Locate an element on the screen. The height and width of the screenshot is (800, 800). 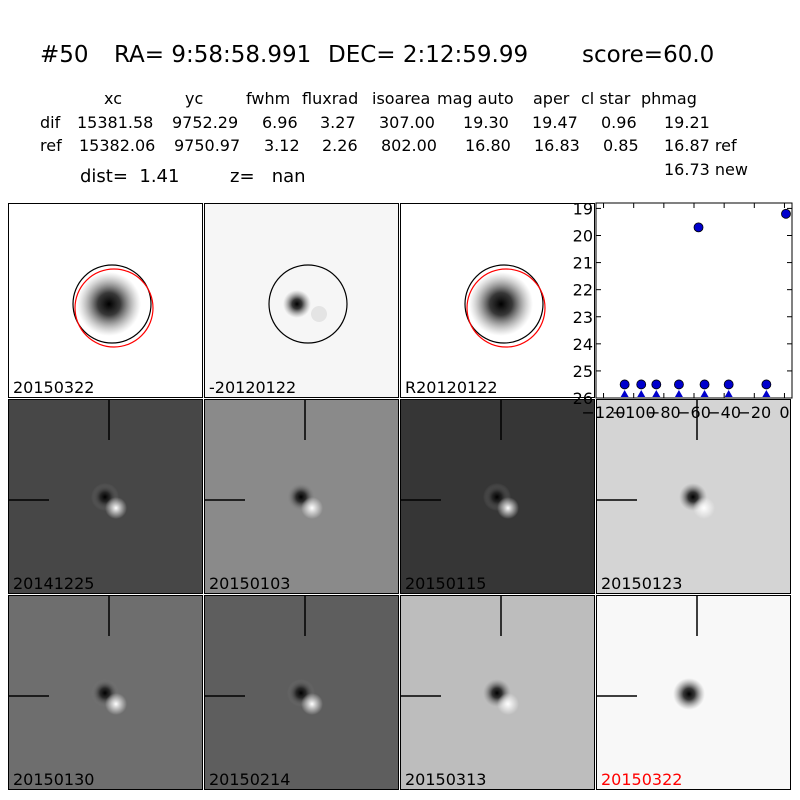
stamp-panel: 20150313 is located at coordinates (497, 692).